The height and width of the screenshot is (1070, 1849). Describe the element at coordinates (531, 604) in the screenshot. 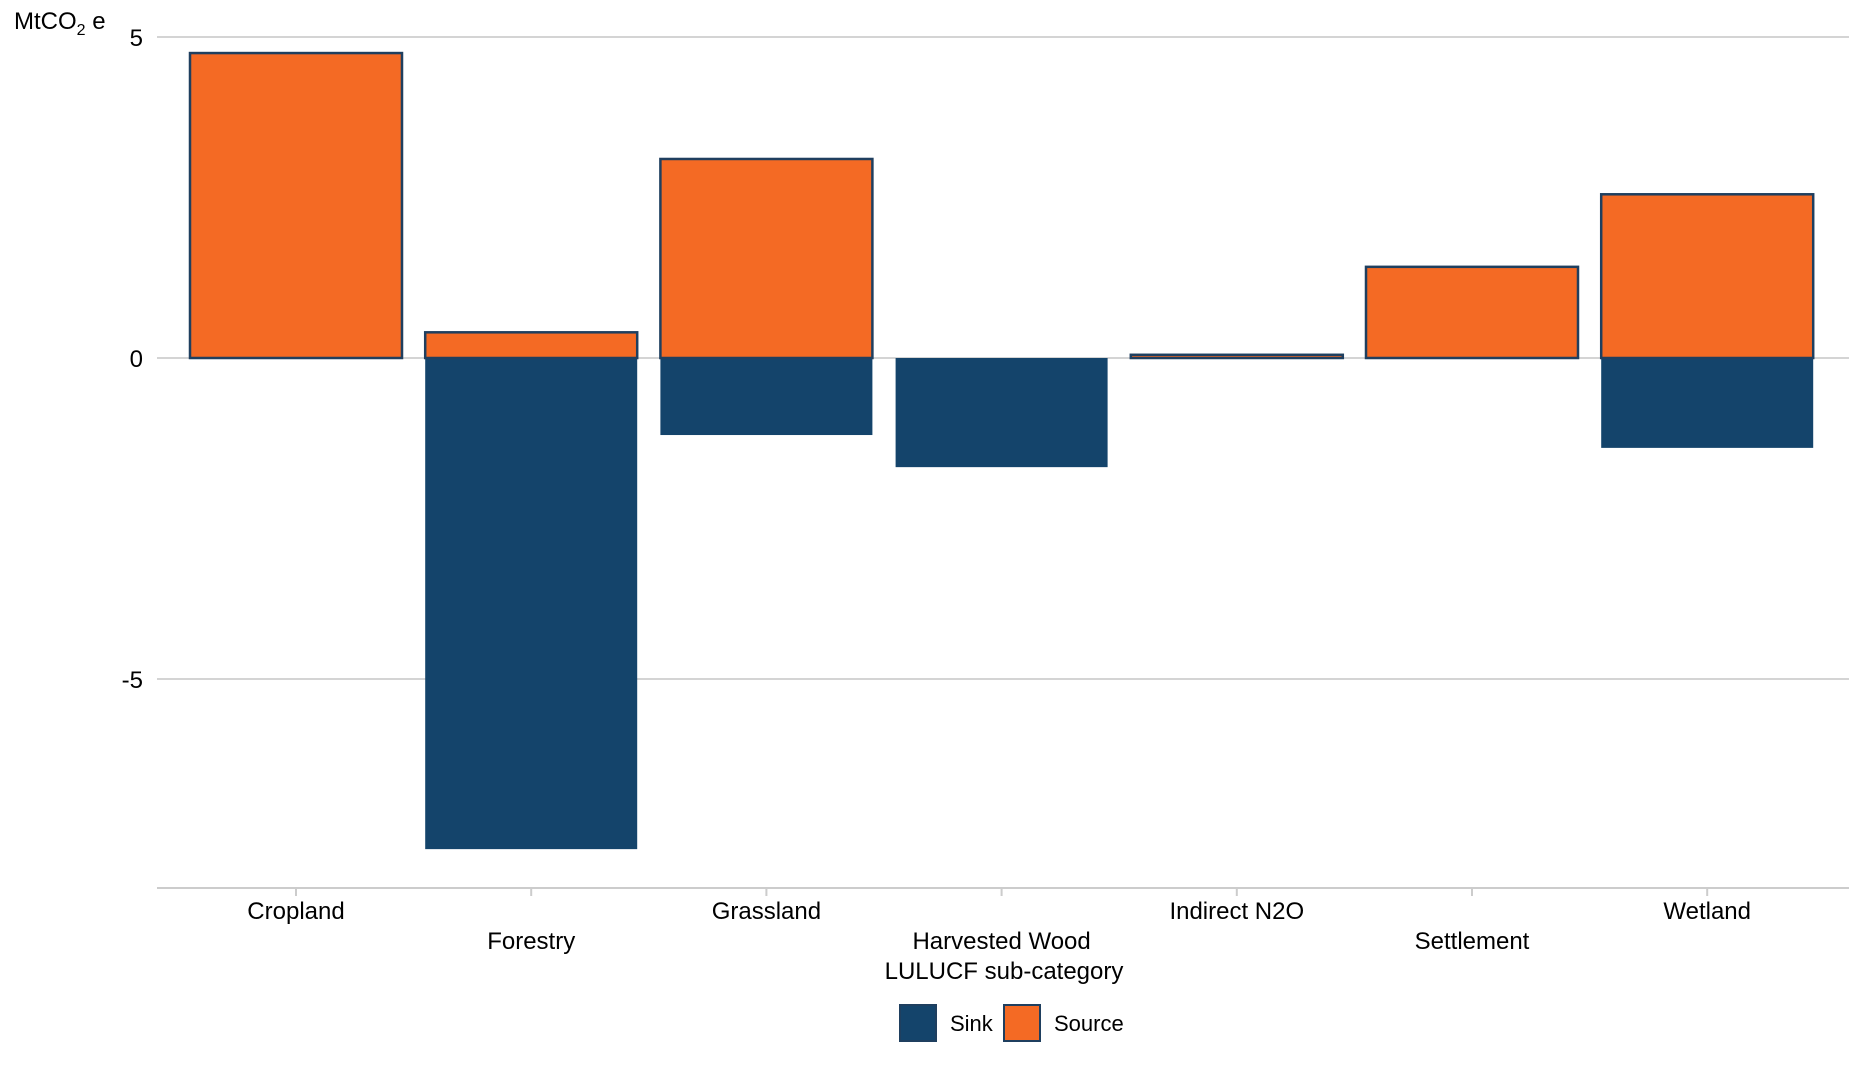

I see `bar-sink-forestry` at that location.